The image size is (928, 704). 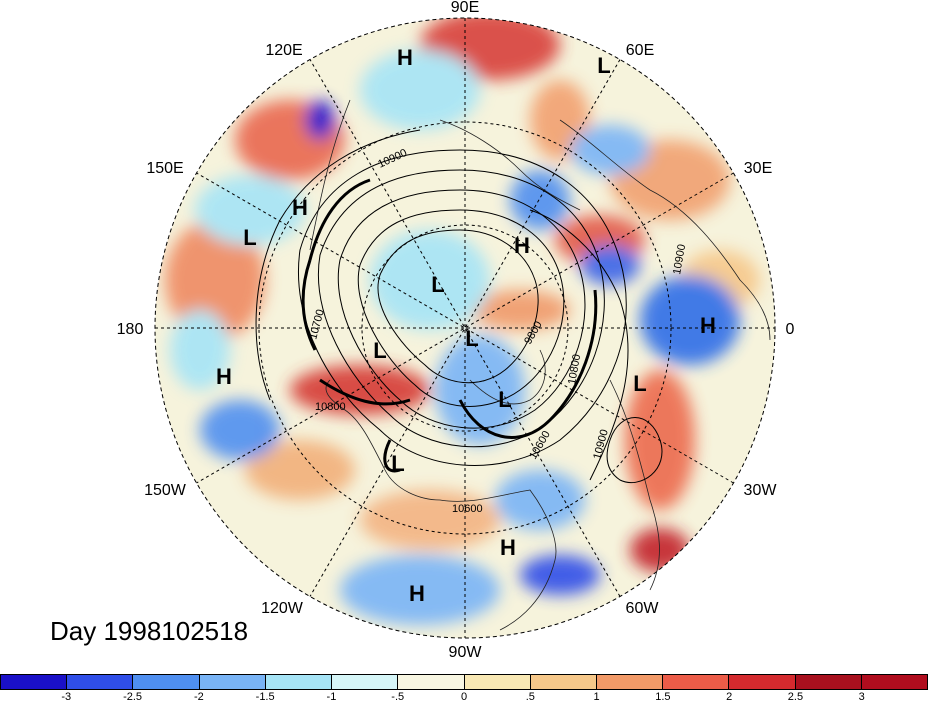 I want to click on colorbar-tick-label: -2.5, so click(x=133, y=697).